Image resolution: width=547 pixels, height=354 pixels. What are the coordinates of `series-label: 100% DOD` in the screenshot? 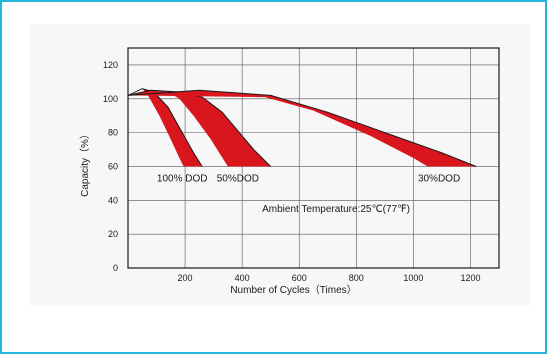 It's located at (182, 178).